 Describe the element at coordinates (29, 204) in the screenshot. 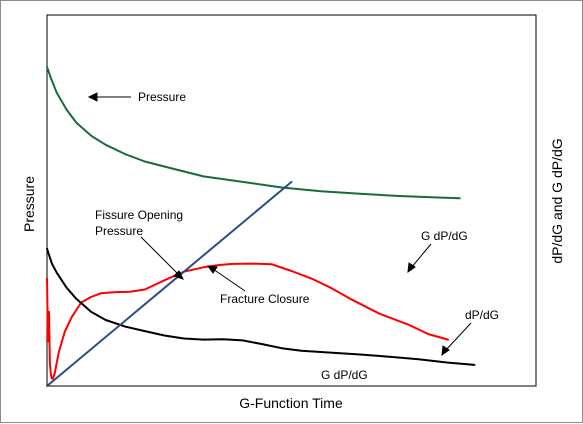

I see `y-axis-label-left: Pressure` at that location.